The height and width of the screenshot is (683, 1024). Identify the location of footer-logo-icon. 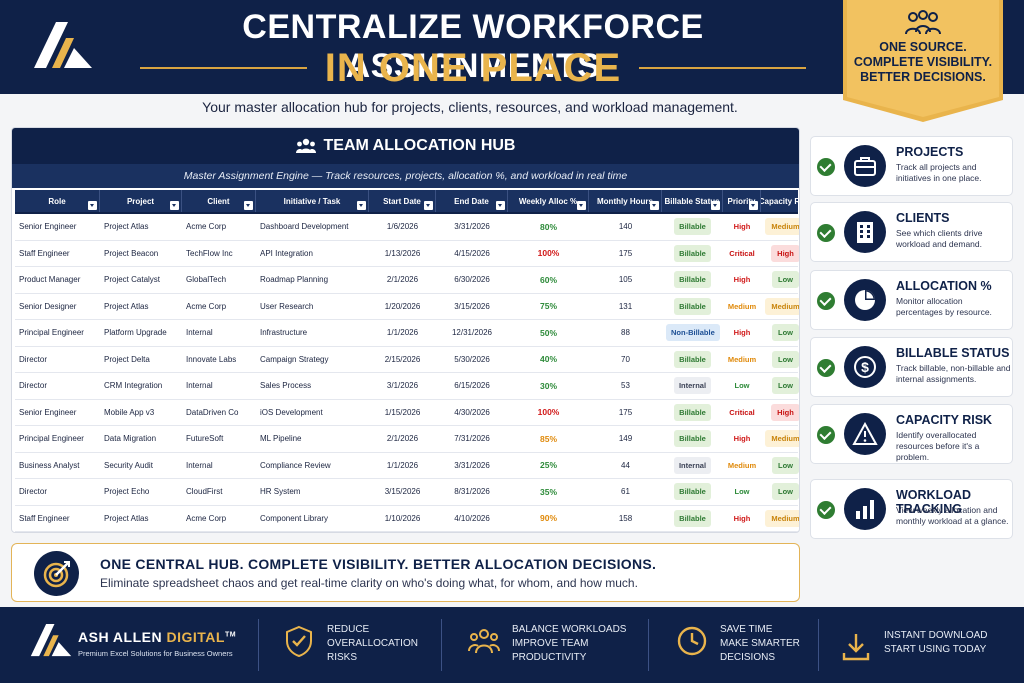
(51, 640).